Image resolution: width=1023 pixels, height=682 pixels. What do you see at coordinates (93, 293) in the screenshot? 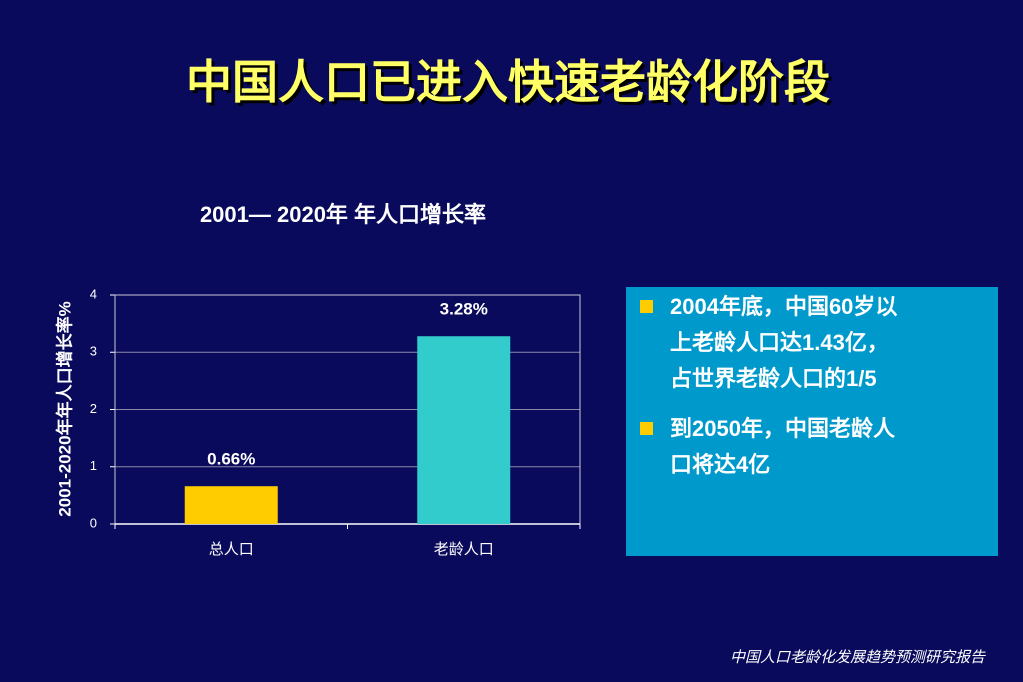
I see `y-tick-label: 4` at bounding box center [93, 293].